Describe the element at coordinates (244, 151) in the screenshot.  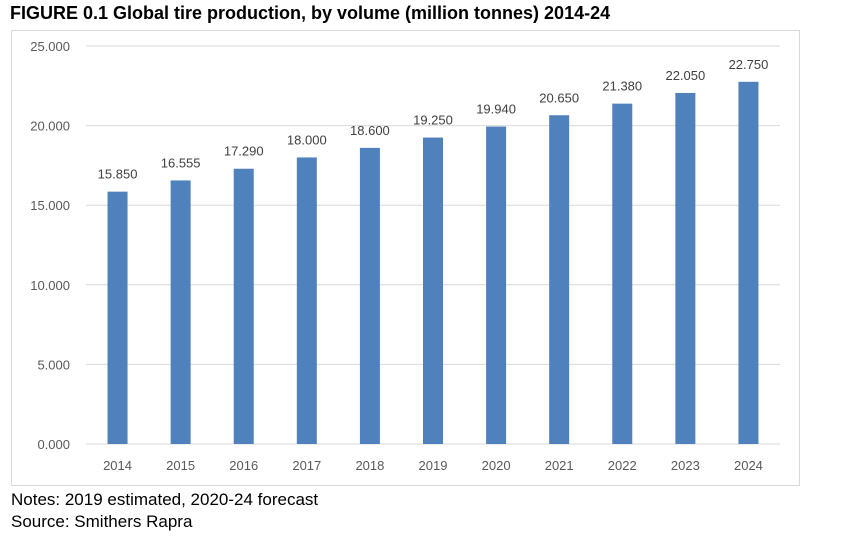
I see `data-label-2016: 17.290` at that location.